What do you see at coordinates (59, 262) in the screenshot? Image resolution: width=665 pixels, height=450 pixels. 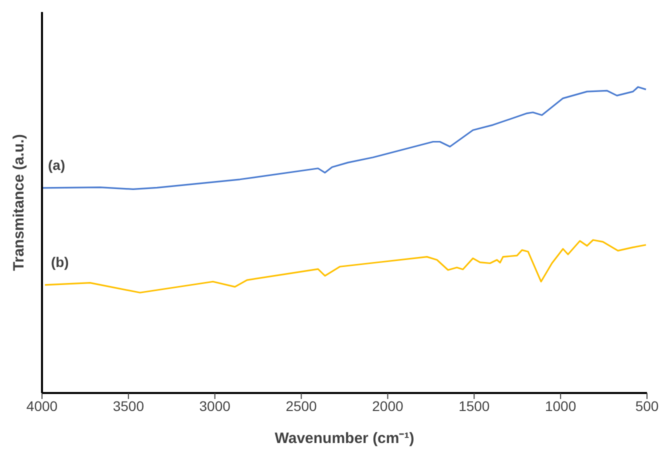 I see `series-label: (b)` at bounding box center [59, 262].